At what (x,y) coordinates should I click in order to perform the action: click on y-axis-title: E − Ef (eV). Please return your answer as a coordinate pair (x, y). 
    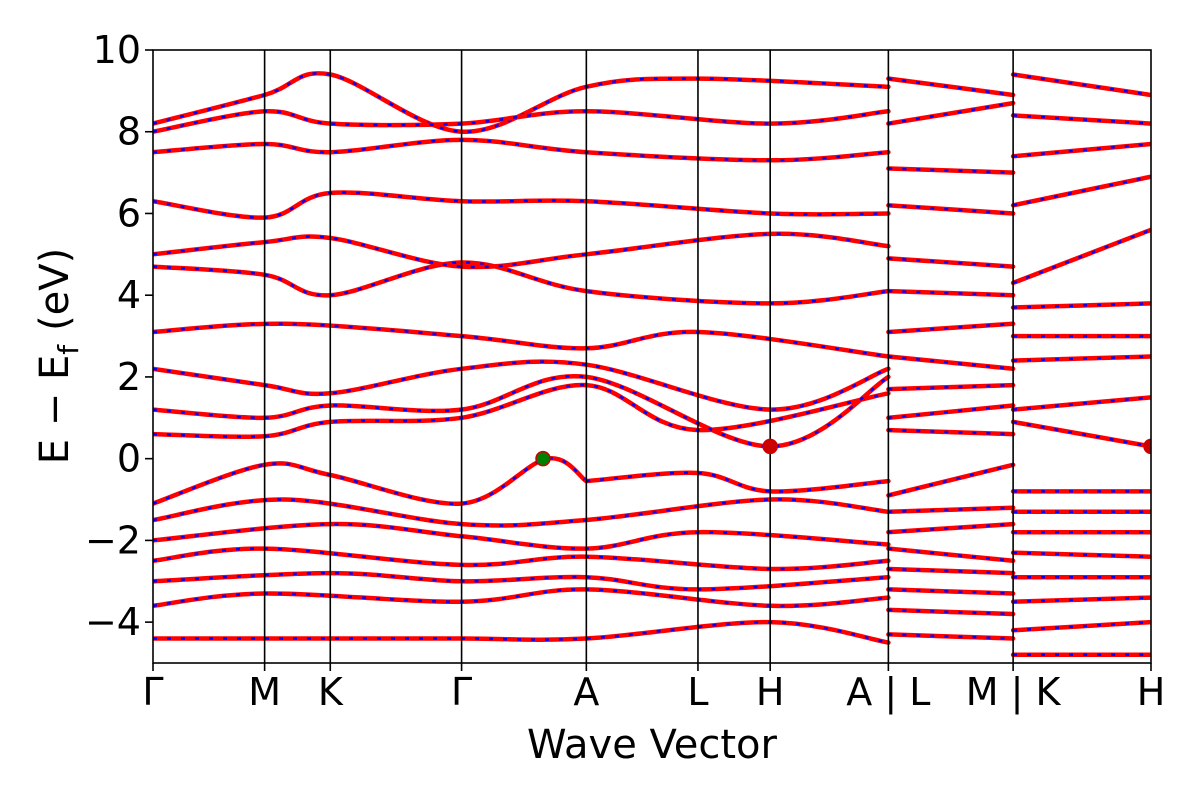
    Looking at the image, I should click on (58, 356).